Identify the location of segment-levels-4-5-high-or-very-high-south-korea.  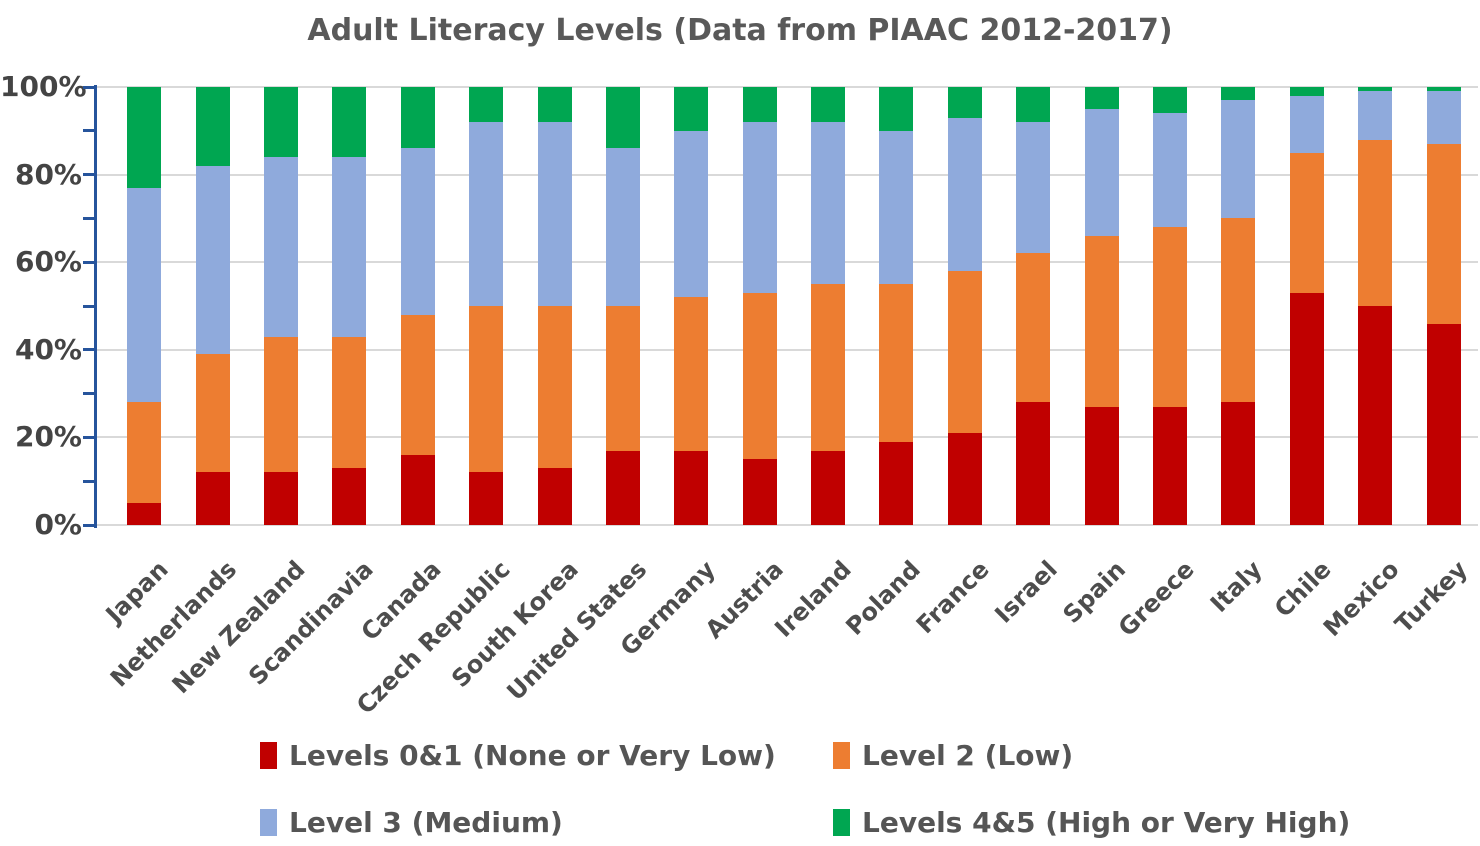
(554, 105).